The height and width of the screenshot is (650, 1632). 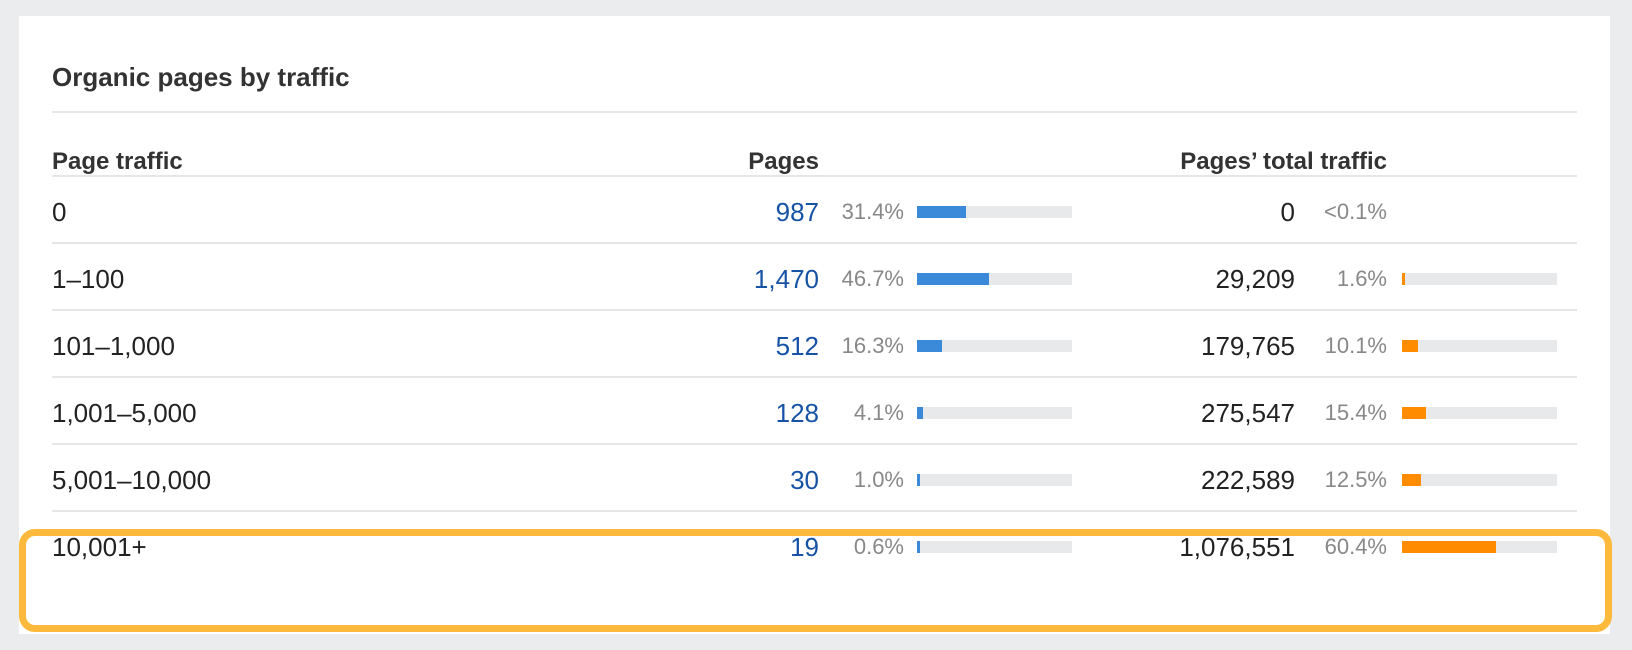 What do you see at coordinates (878, 412) in the screenshot?
I see `pages-percent: 4.1%` at bounding box center [878, 412].